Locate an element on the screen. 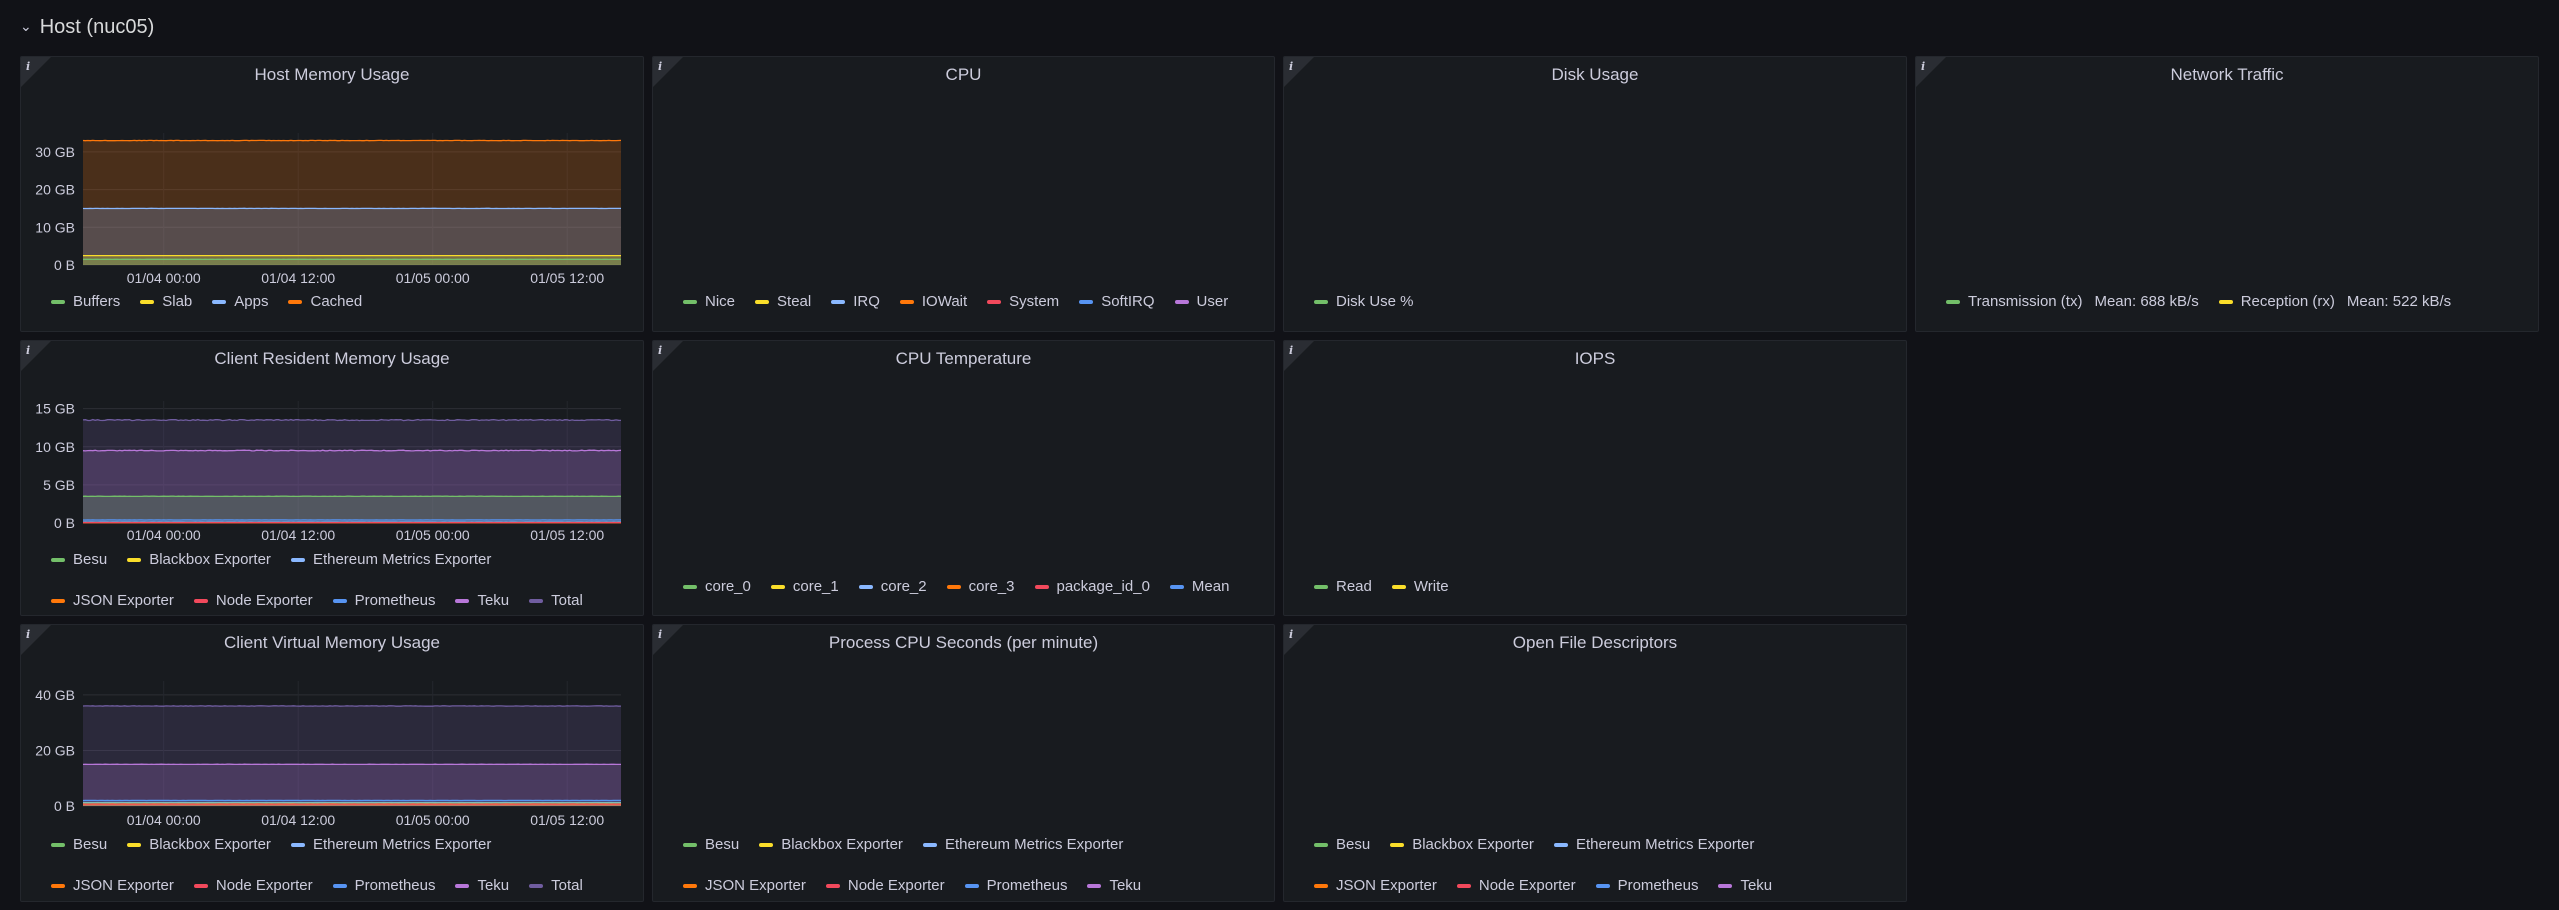 The image size is (2559, 910). legend-item: Apps is located at coordinates (240, 301).